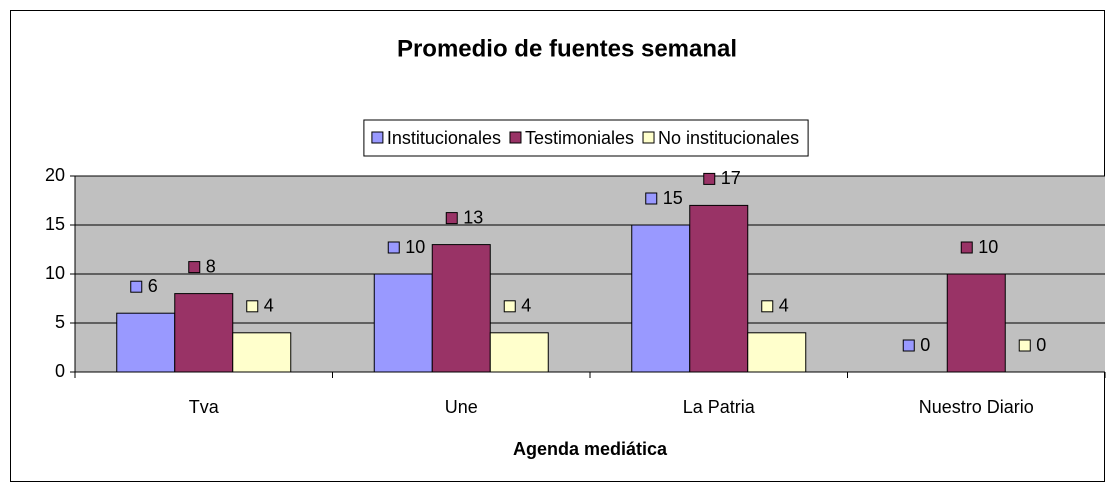  I want to click on chart-title: Promedio de fuentes semanal, so click(567, 48).